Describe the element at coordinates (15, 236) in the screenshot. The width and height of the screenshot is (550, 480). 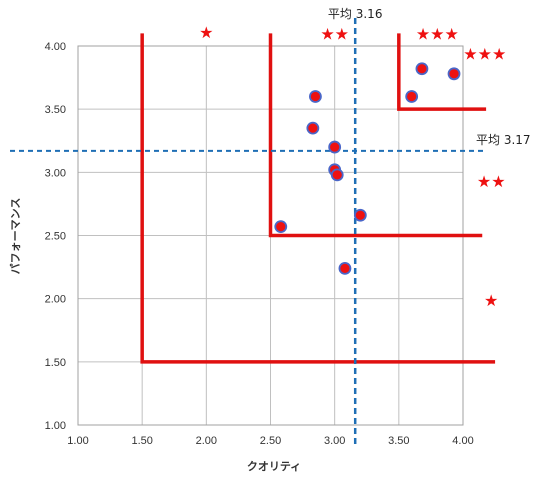
I see `y-axis-label: パフォーマンス` at that location.